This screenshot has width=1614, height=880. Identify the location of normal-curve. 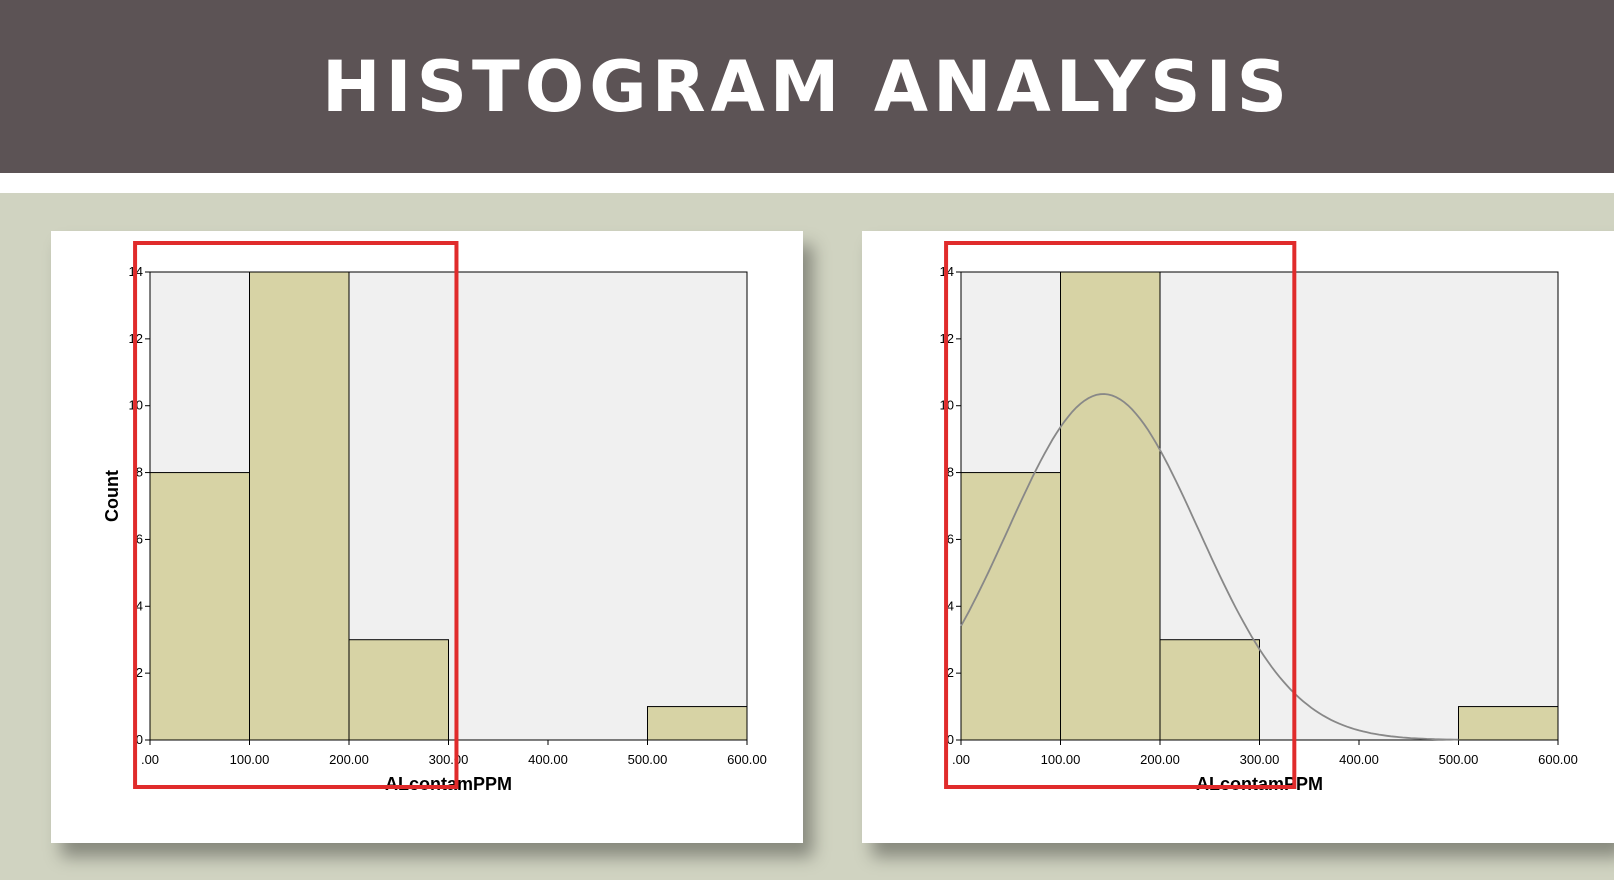
(1209, 567).